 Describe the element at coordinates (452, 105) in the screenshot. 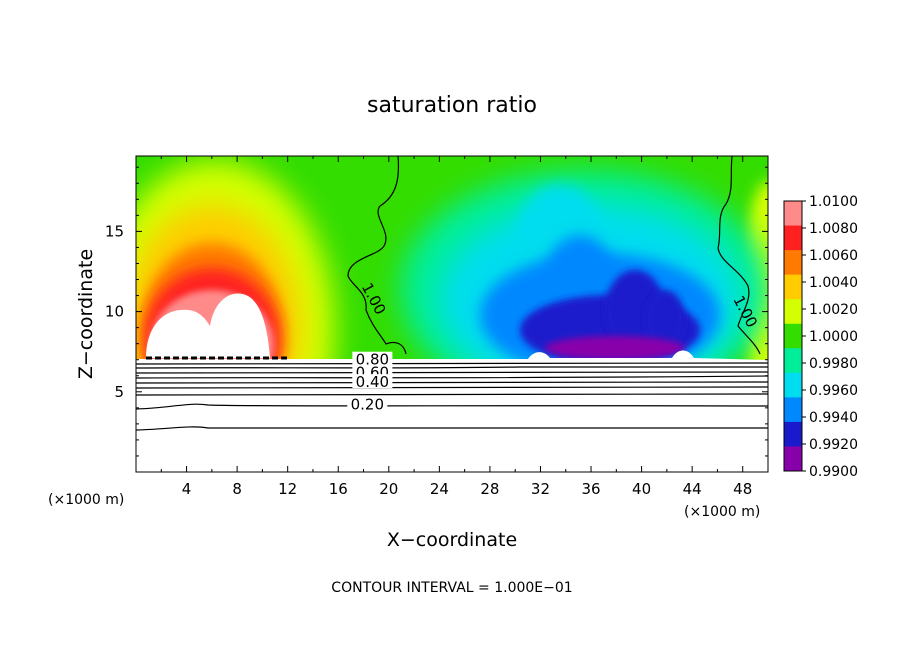

I see `chart-title: saturation ratio` at that location.